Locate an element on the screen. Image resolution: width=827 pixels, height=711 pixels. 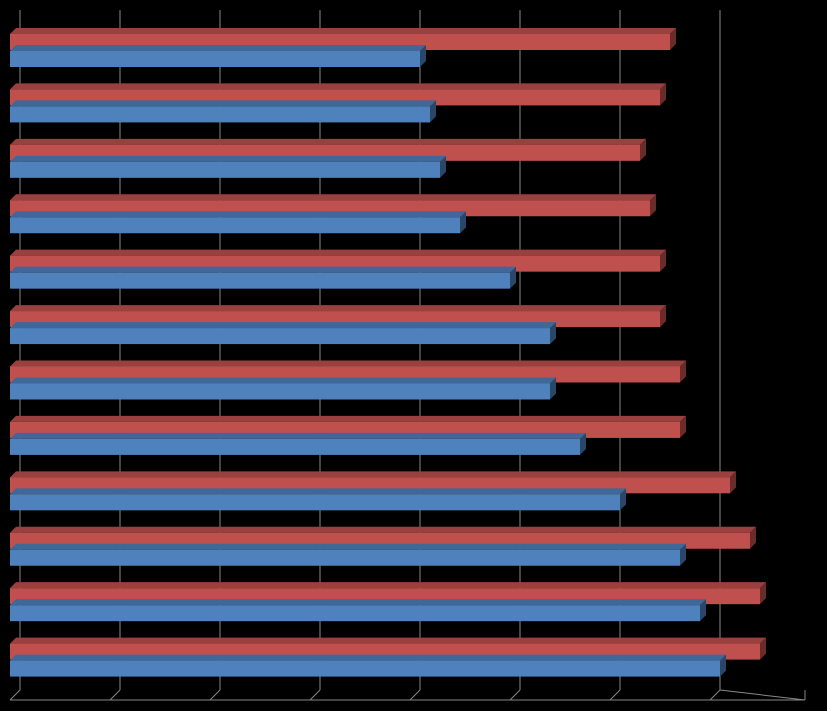
floor-edge is located at coordinates (762, 695).